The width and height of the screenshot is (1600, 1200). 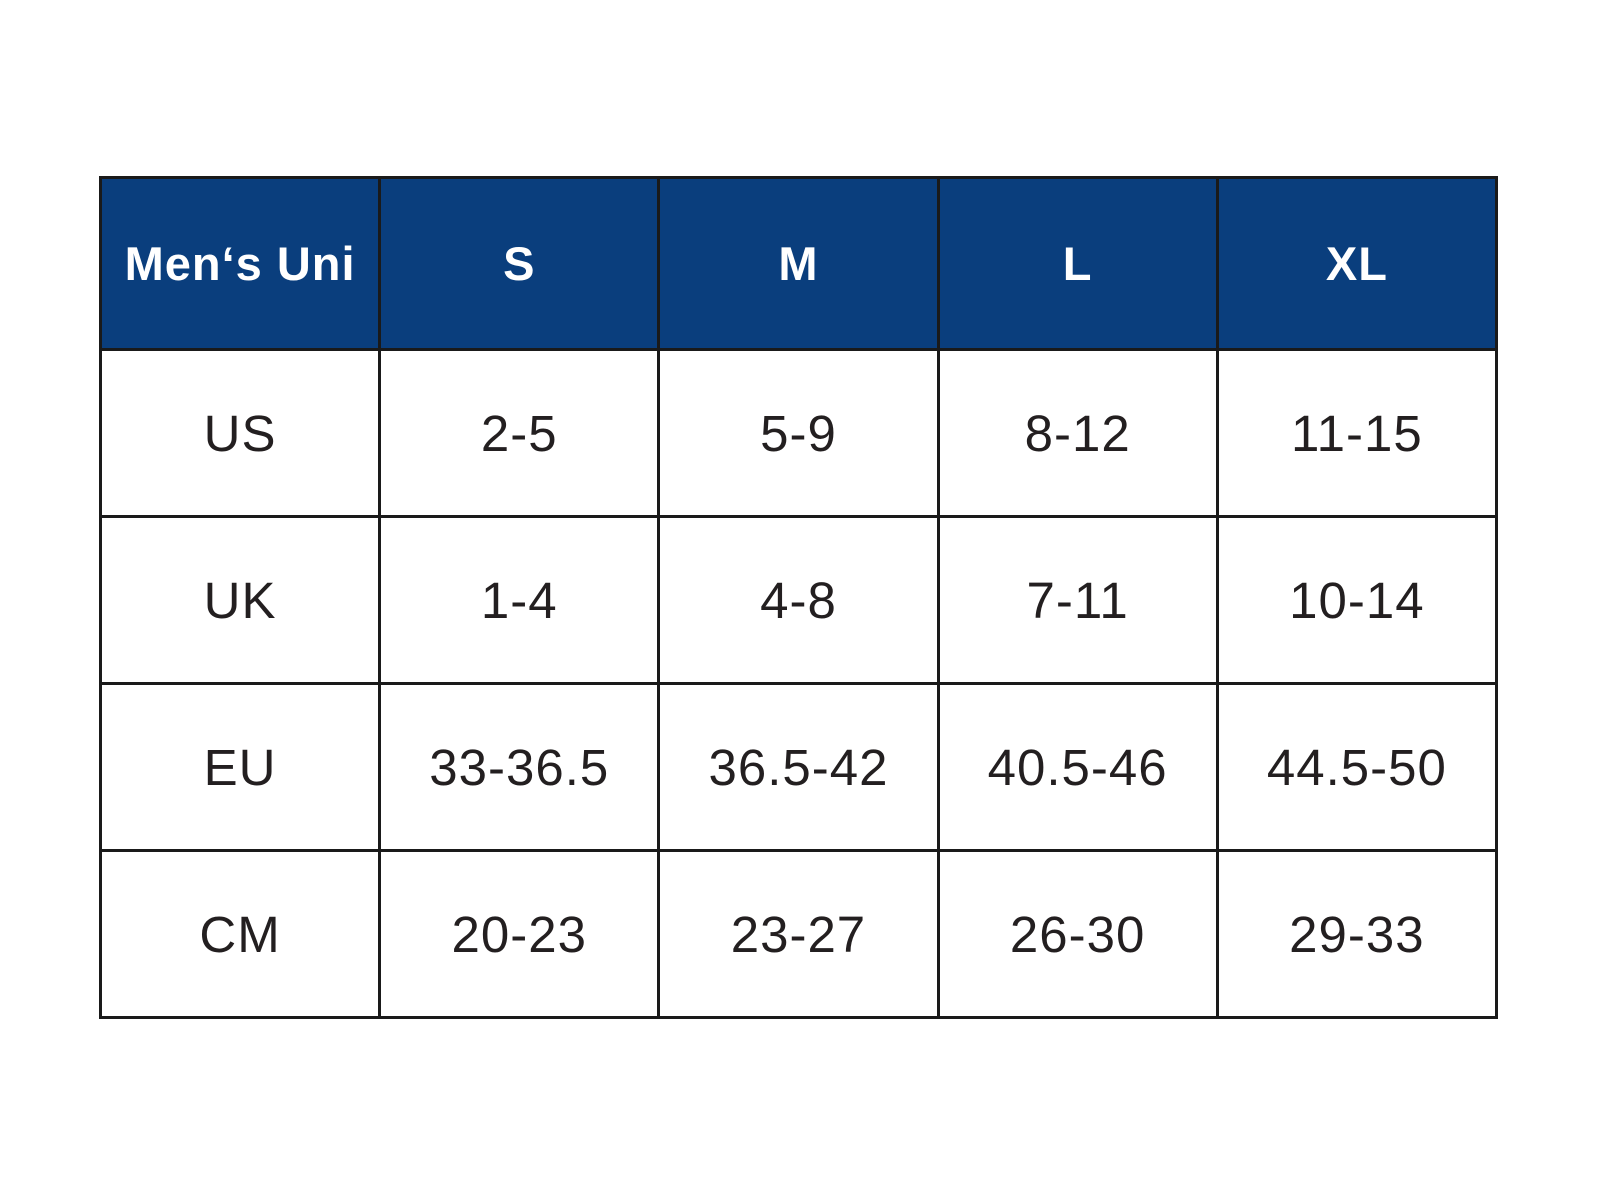 I want to click on cell-us-l: 8-12, so click(x=1077, y=433).